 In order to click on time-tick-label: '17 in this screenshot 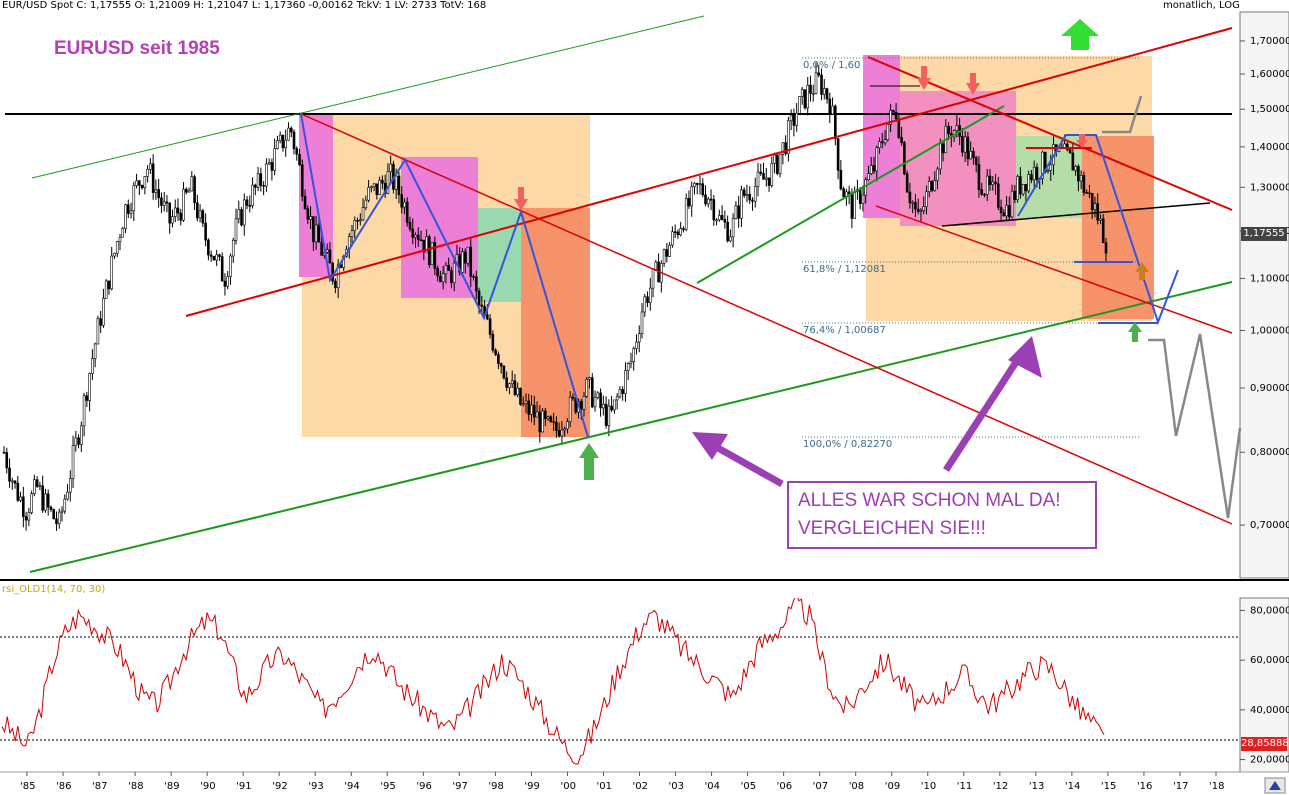, I will do `click(1180, 786)`.